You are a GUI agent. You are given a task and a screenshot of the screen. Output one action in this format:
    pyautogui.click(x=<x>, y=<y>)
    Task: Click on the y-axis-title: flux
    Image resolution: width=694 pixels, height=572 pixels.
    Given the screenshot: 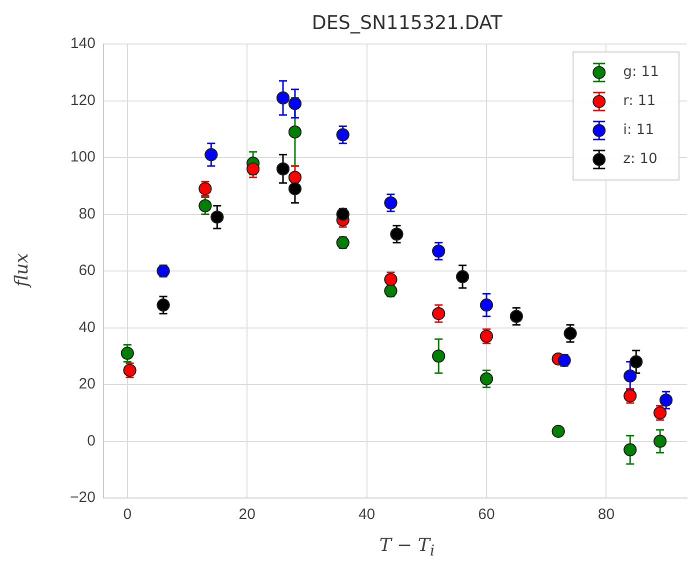 What is the action you would take?
    pyautogui.click(x=22, y=270)
    